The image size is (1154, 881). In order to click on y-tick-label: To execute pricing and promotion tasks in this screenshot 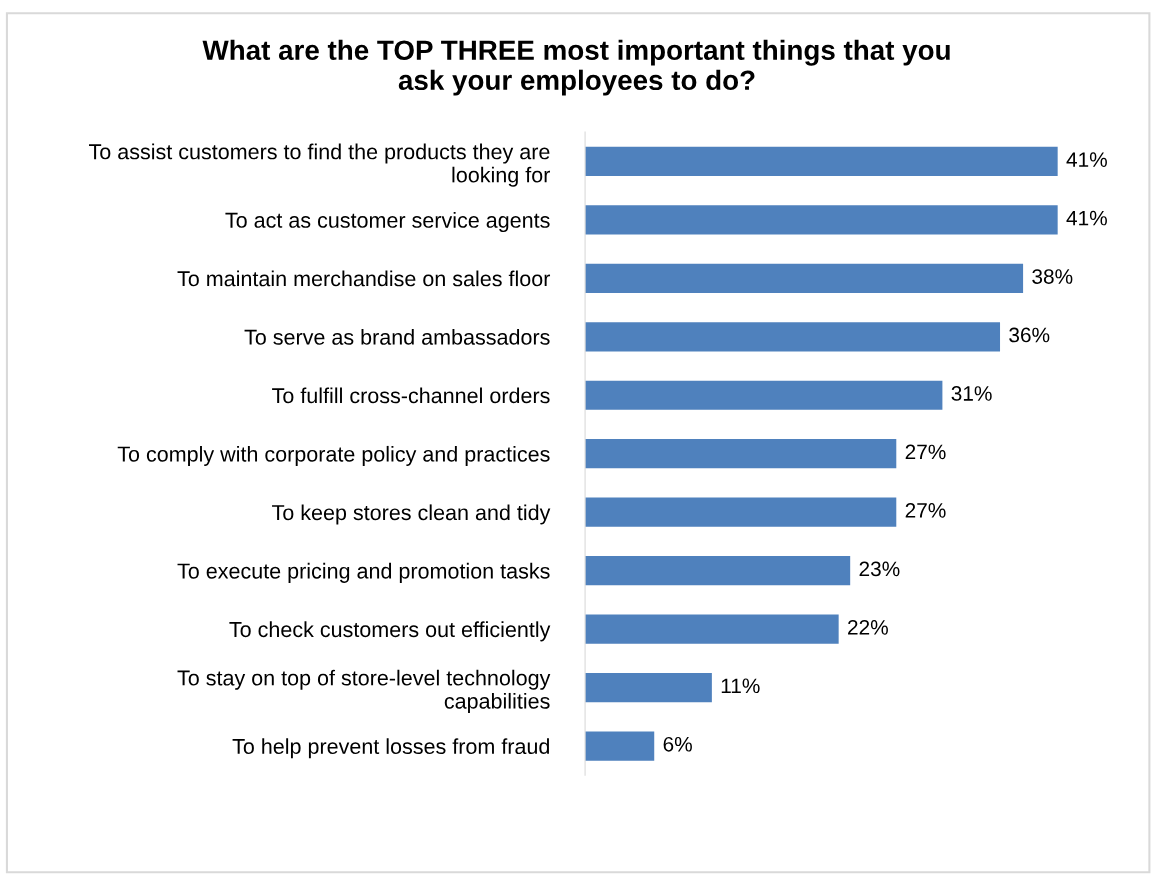, I will do `click(363, 572)`.